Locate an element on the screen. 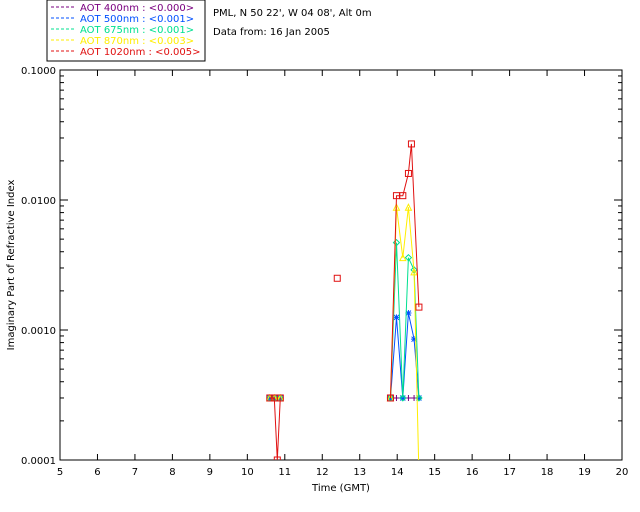 The height and width of the screenshot is (512, 640). y-tick-label: 0.0100 is located at coordinates (38, 201).